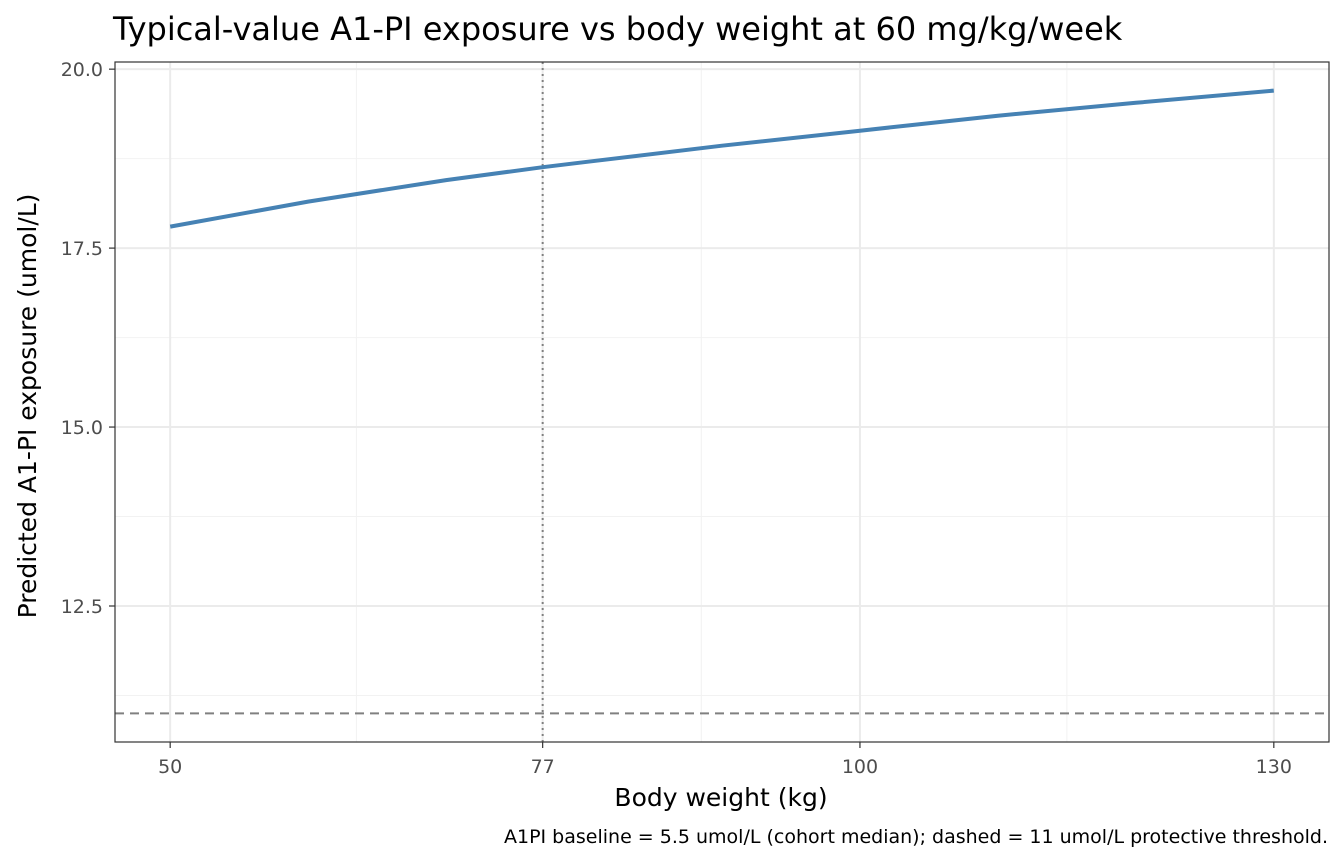 The width and height of the screenshot is (1344, 864). What do you see at coordinates (82, 607) in the screenshot?
I see `y-tick-label: 12.5` at bounding box center [82, 607].